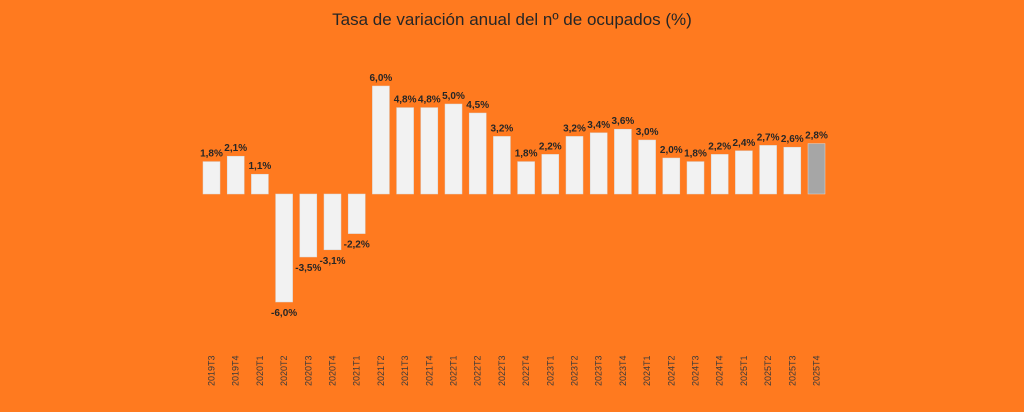 The width and height of the screenshot is (1024, 412). What do you see at coordinates (575, 370) in the screenshot?
I see `x-tick-label: 2023T2` at bounding box center [575, 370].